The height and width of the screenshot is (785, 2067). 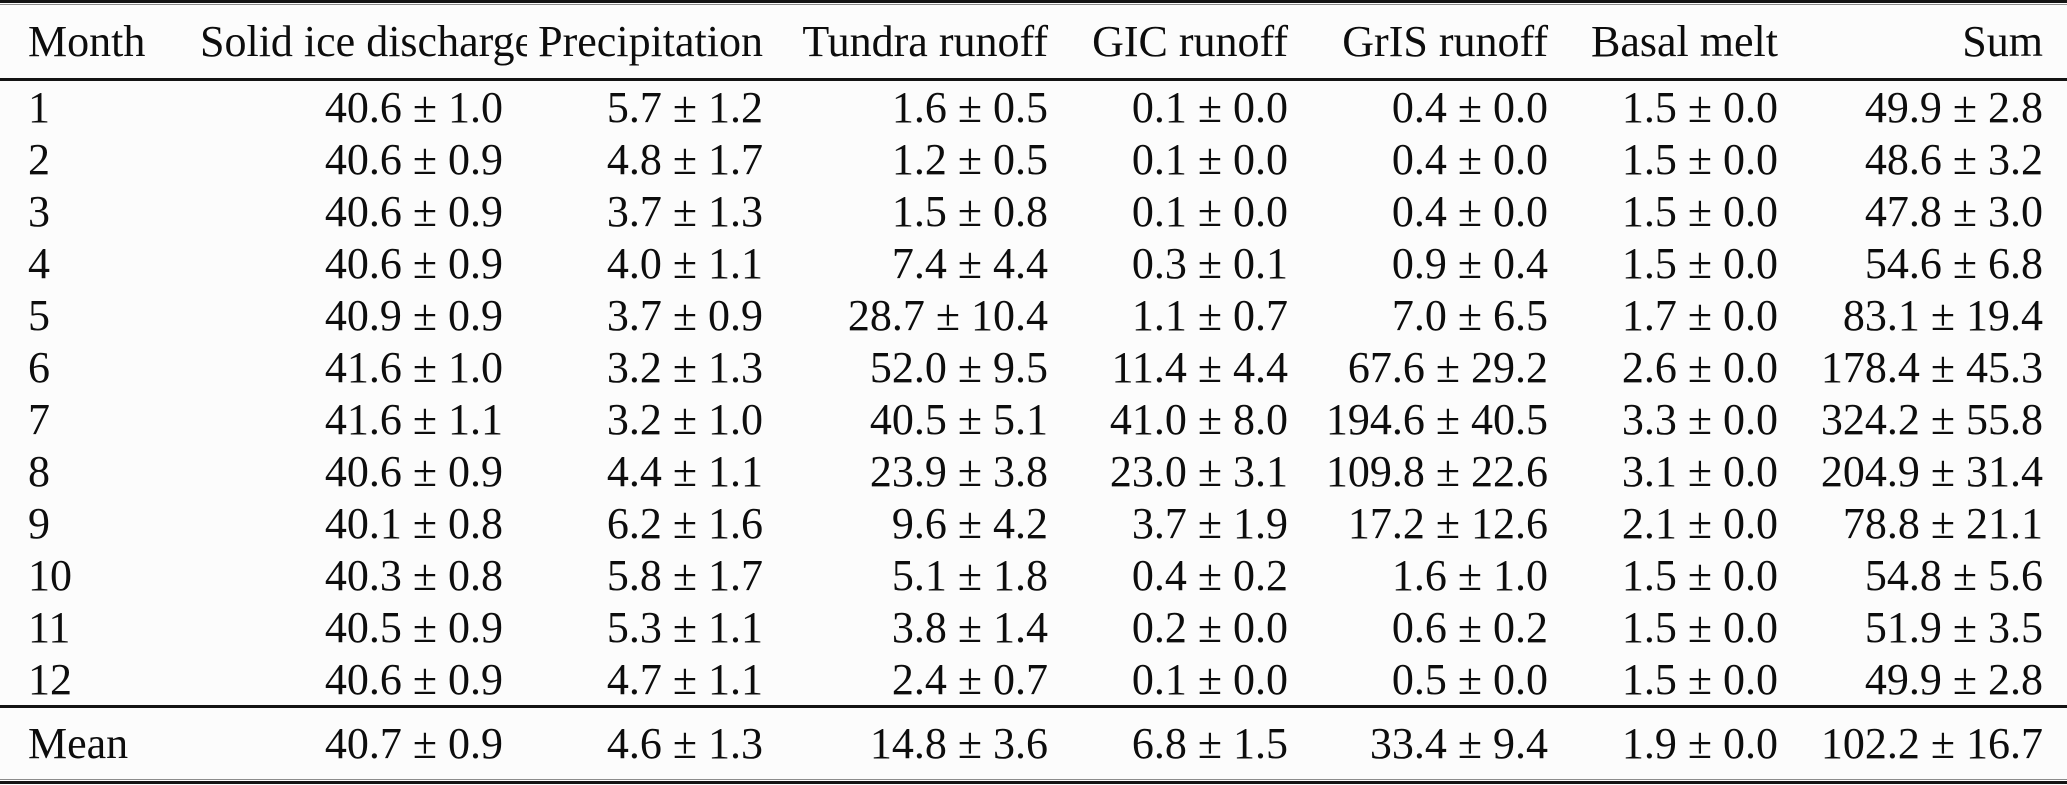 I want to click on table-cell: 41.6 ± 1.1, so click(x=413, y=419).